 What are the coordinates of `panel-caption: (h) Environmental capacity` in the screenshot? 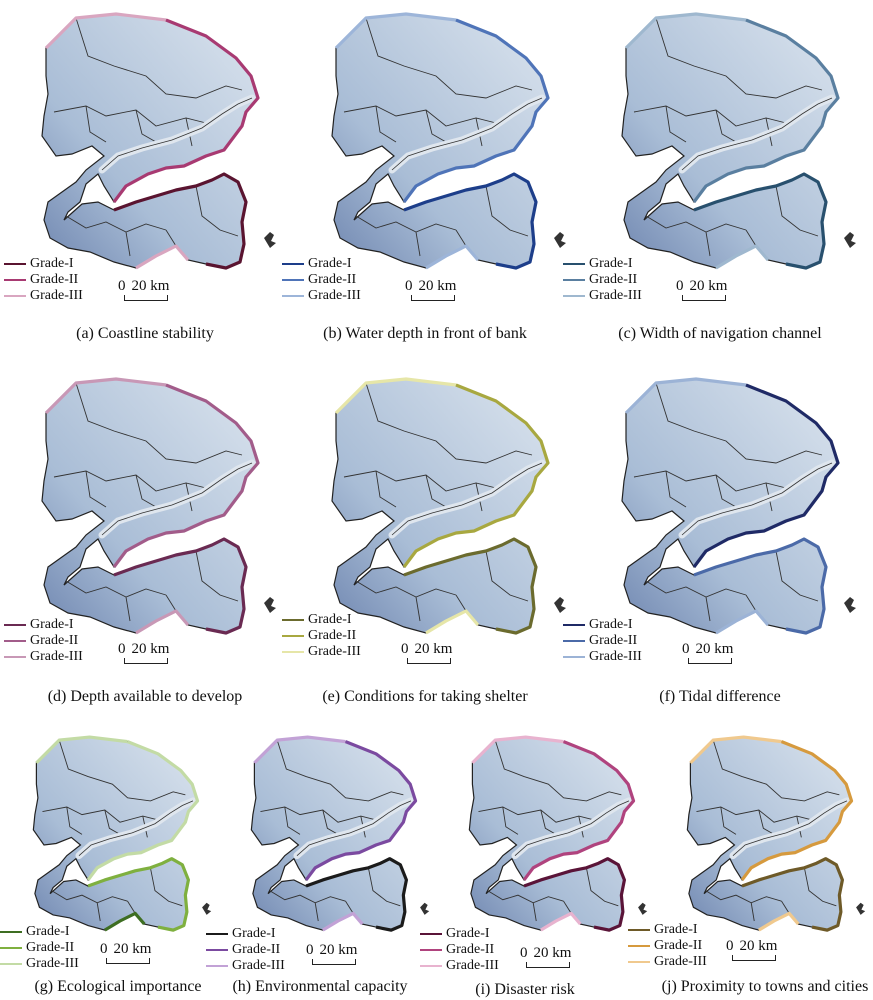 It's located at (320, 986).